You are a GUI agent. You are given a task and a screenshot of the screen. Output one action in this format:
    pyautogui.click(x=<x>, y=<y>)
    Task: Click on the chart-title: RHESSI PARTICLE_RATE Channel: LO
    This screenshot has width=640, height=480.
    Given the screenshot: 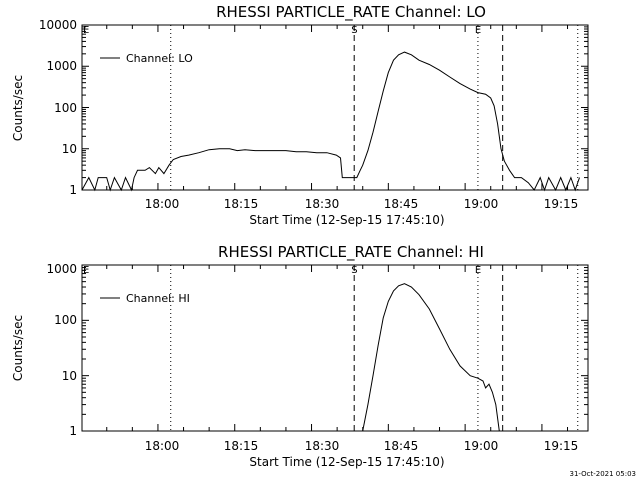 What is the action you would take?
    pyautogui.click(x=351, y=12)
    